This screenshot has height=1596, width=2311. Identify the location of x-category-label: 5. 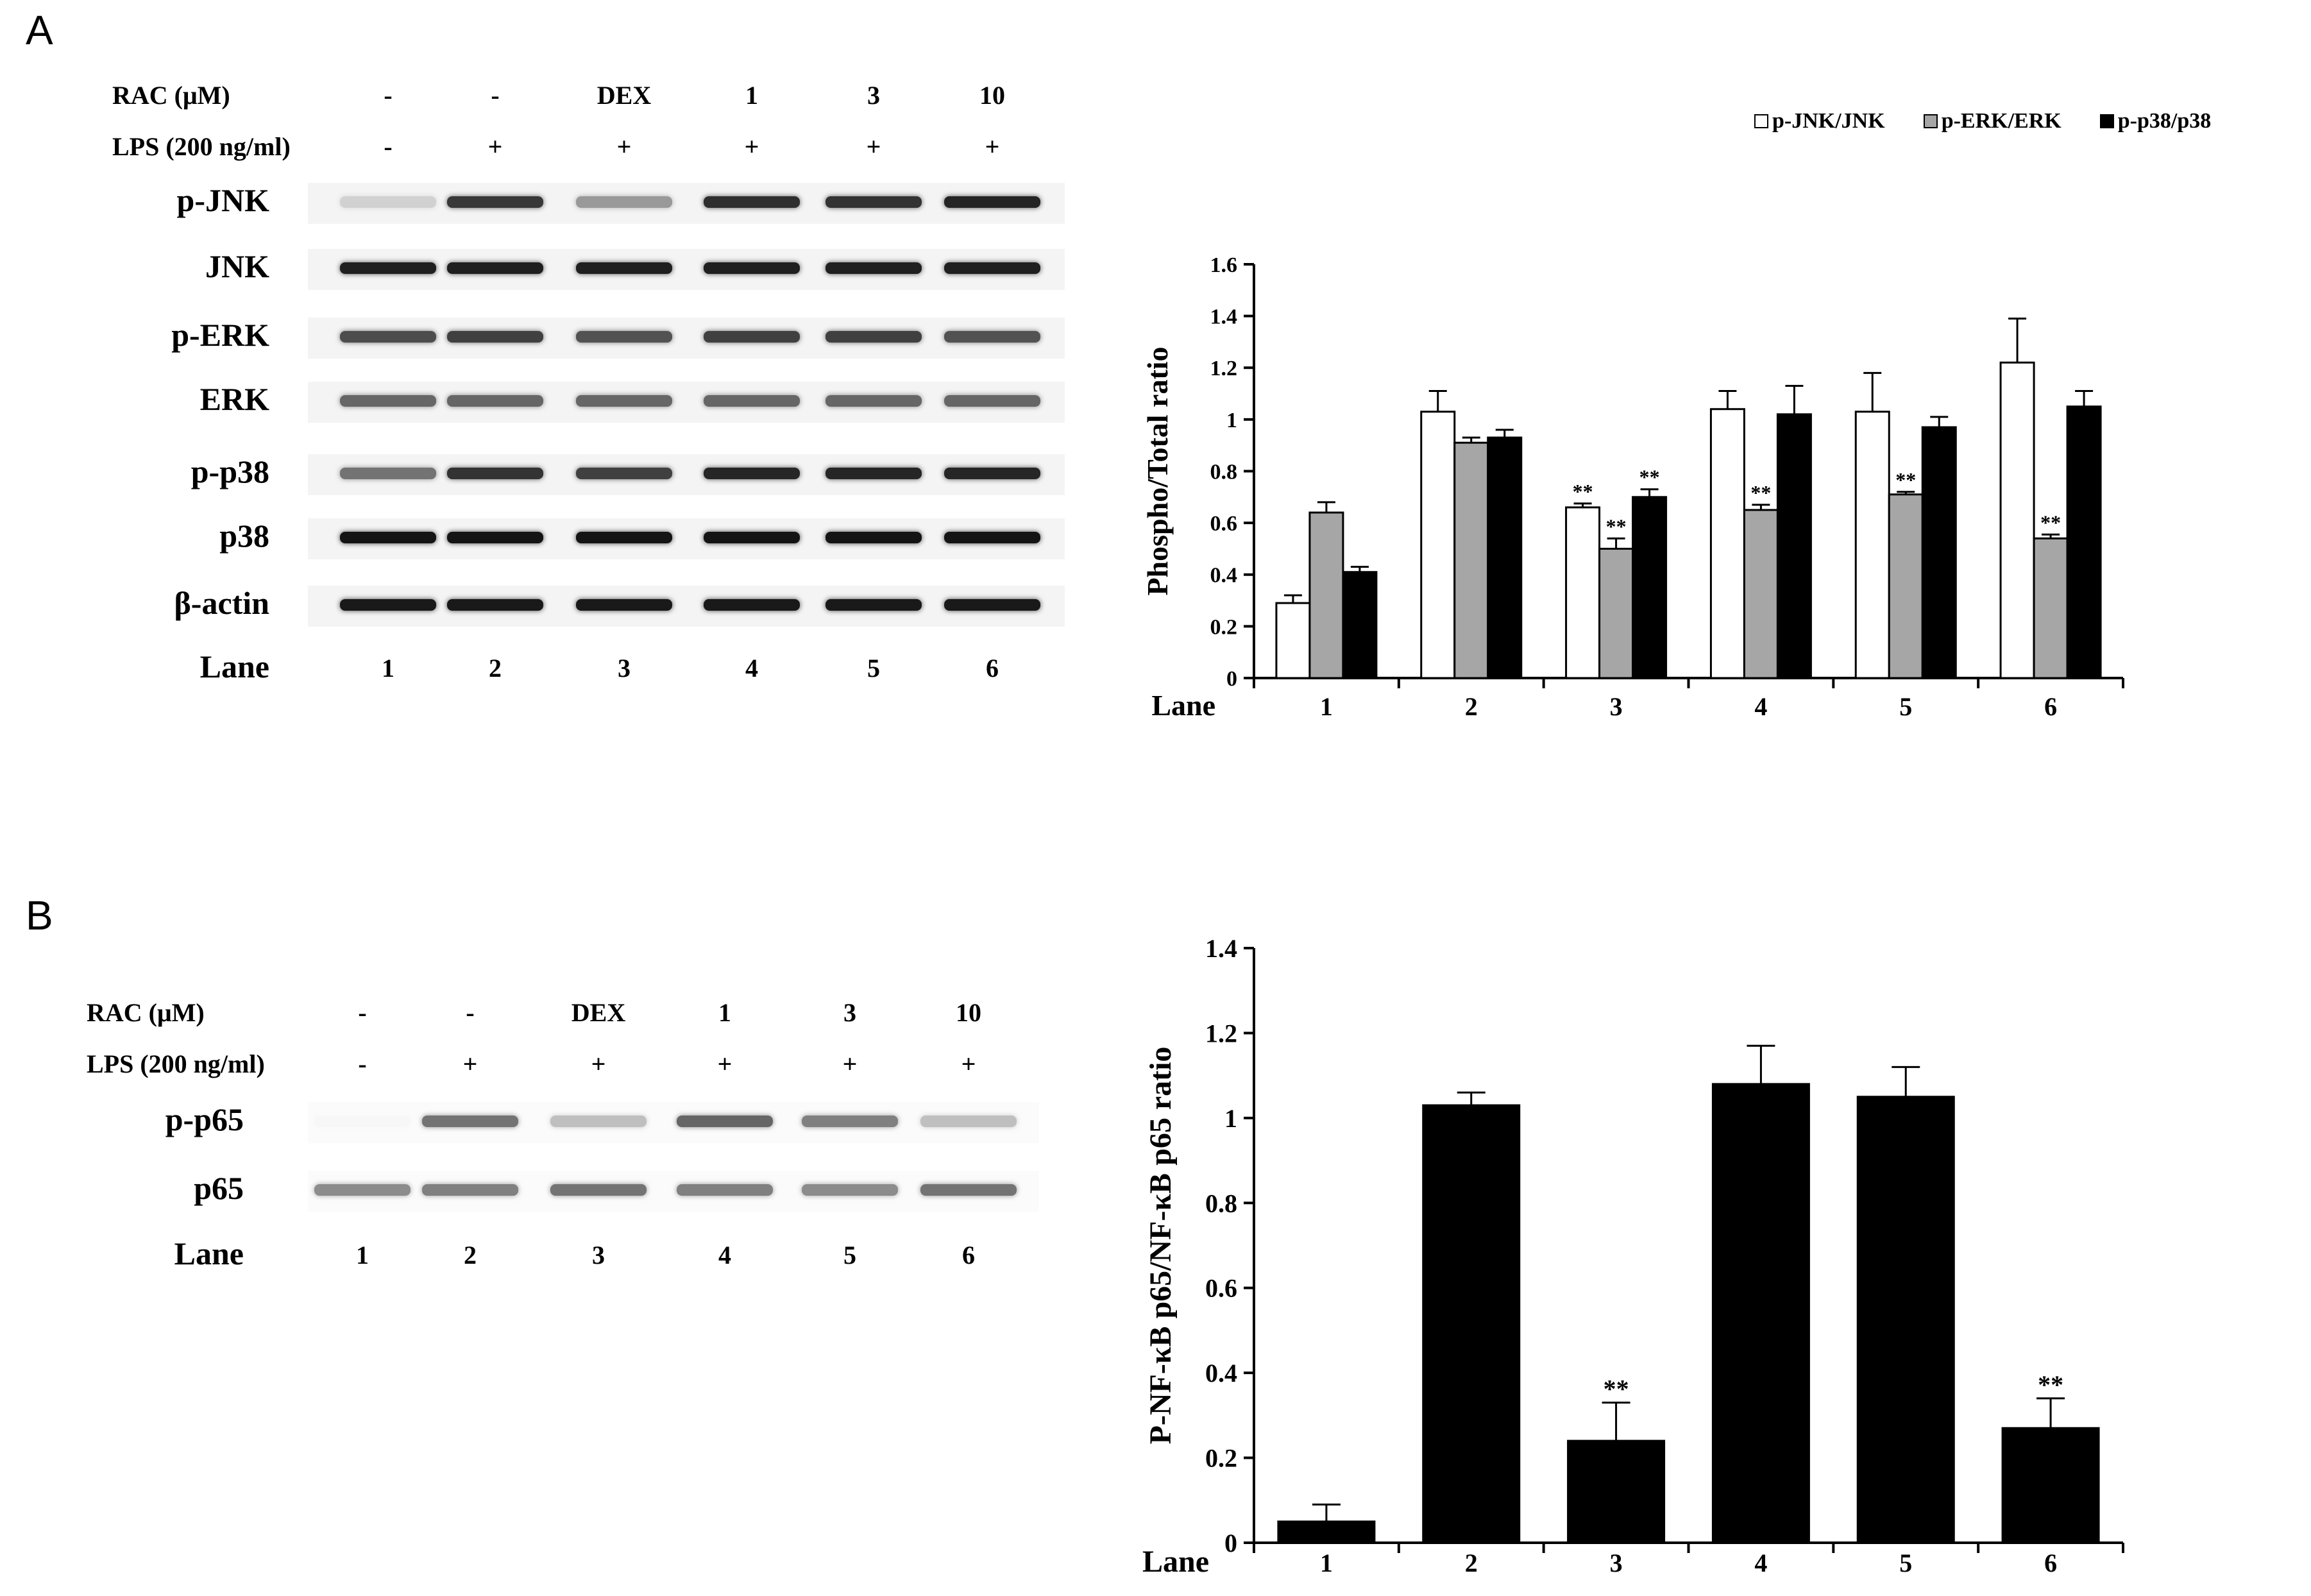
(1905, 1563).